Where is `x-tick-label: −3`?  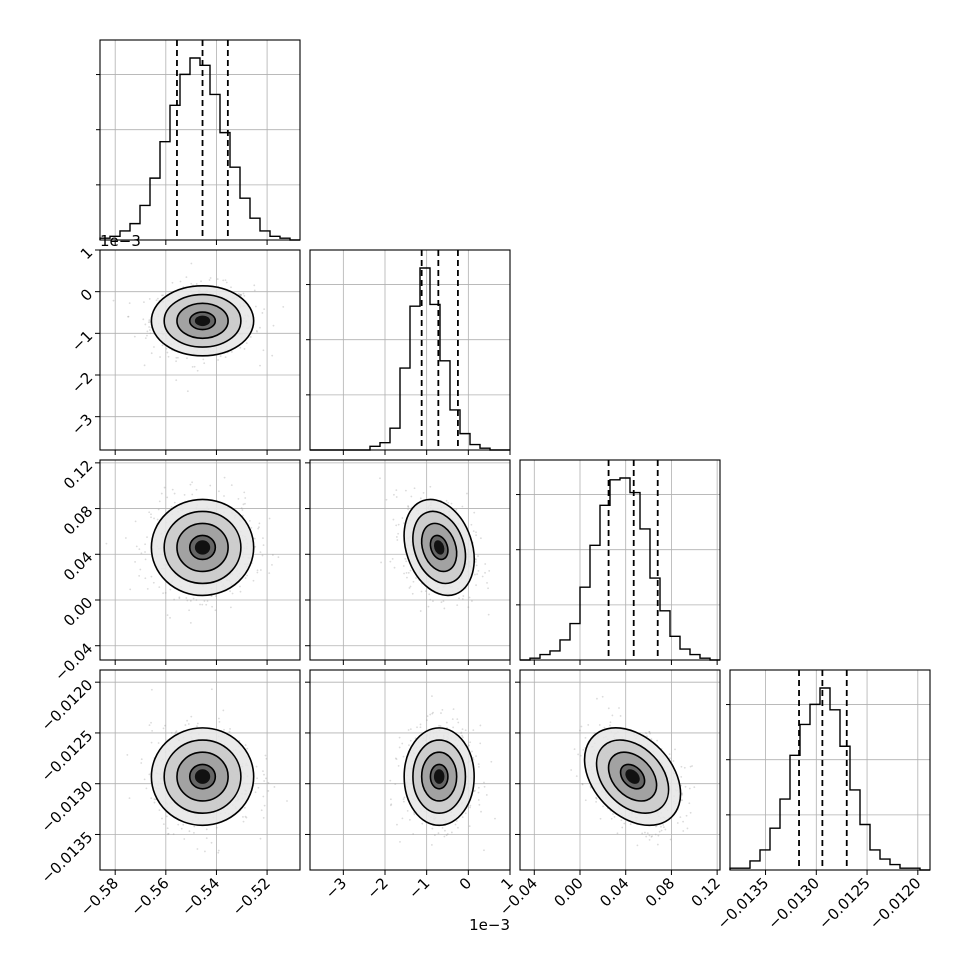 x-tick-label: −3 is located at coordinates (336, 888).